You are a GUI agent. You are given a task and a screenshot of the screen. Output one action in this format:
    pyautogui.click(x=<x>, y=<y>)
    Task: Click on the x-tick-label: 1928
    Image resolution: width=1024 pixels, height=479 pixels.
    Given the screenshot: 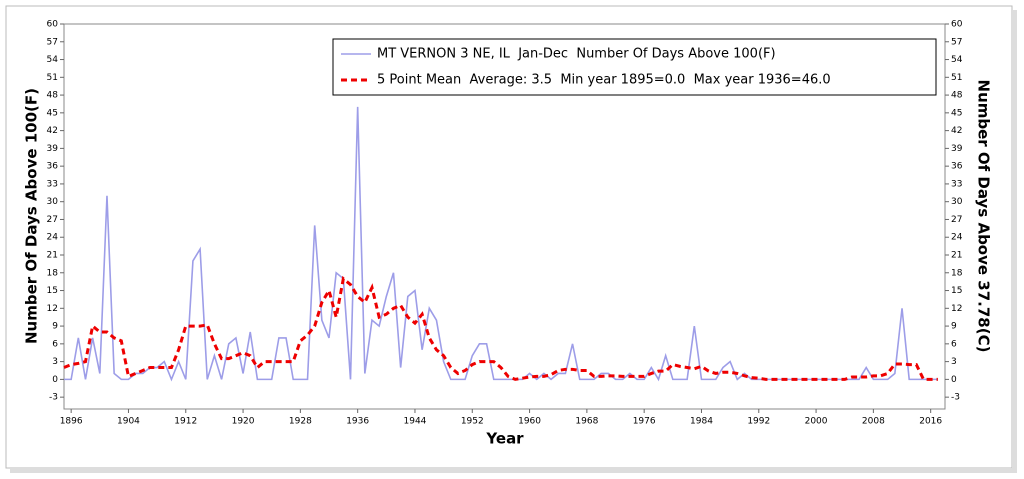 What is the action you would take?
    pyautogui.click(x=300, y=422)
    